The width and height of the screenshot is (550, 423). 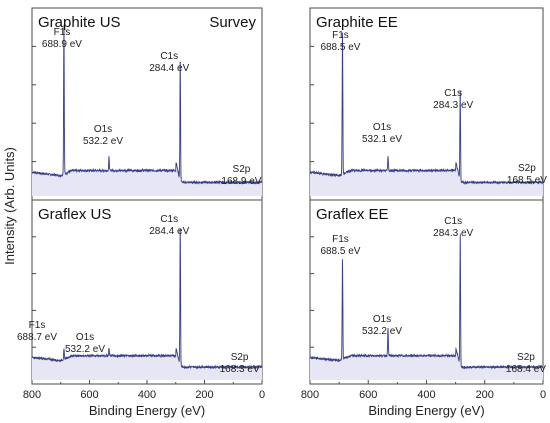 I want to click on panel-title: Graphite EE, so click(x=357, y=22).